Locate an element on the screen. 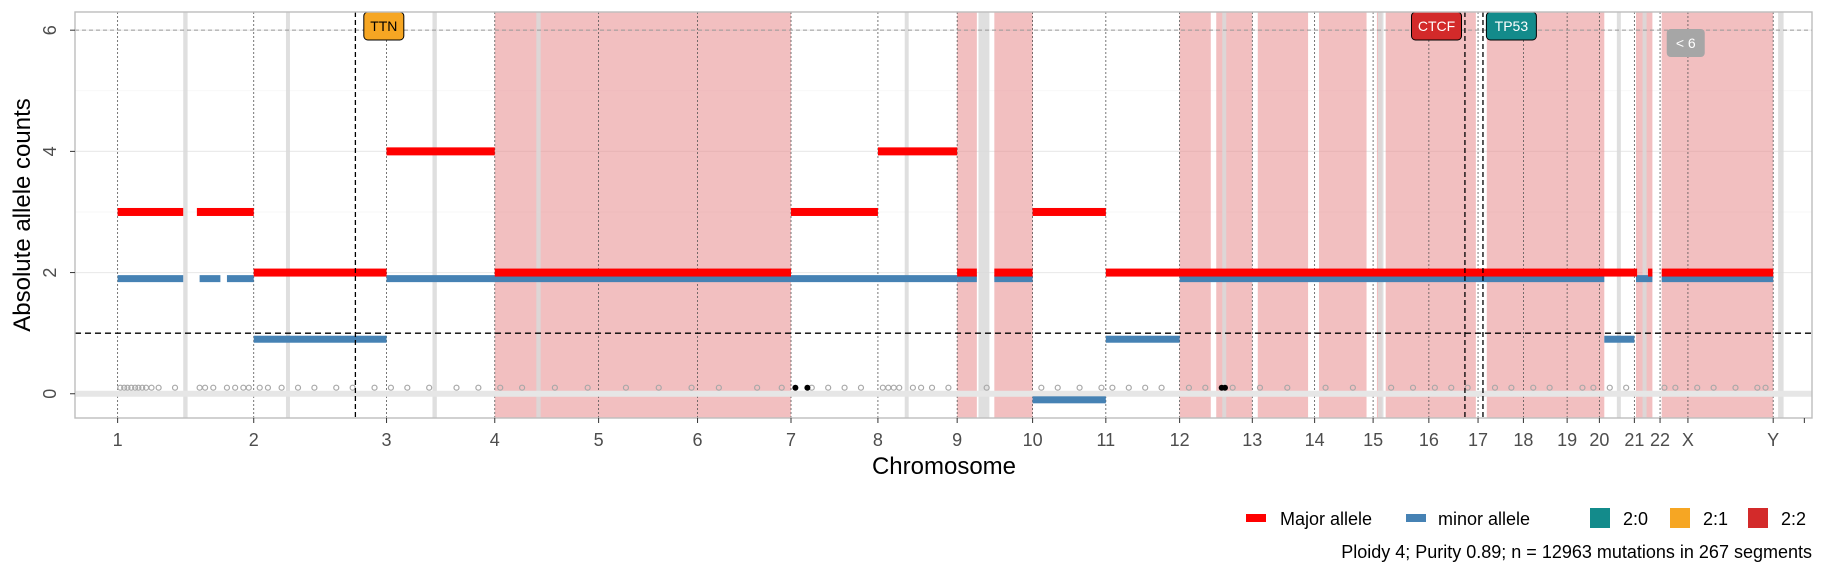 This screenshot has height=576, width=1824. x-tick-label-16: 16 is located at coordinates (1429, 440).